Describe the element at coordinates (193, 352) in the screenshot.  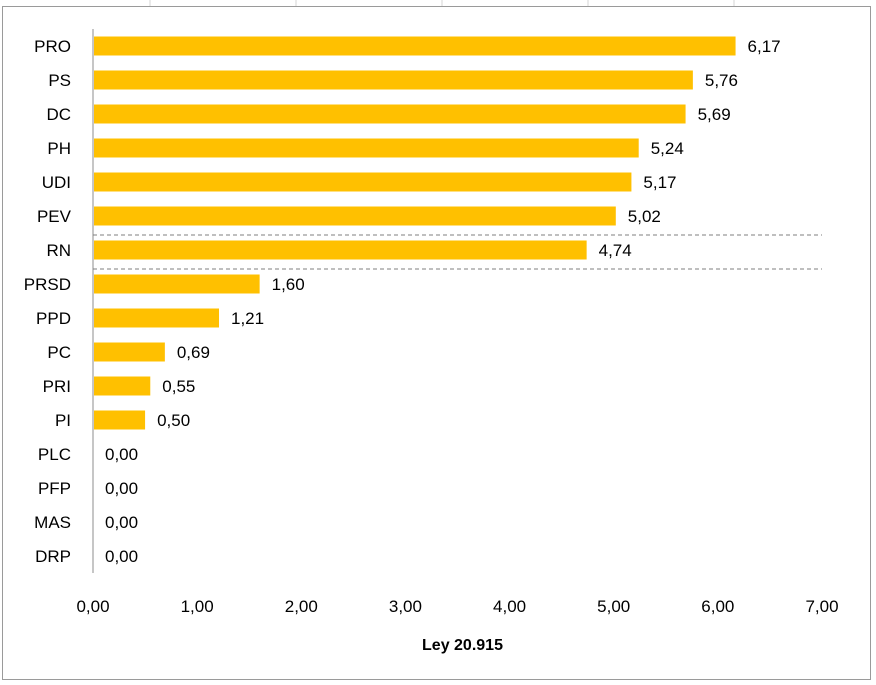
I see `value-label-pc: 0,69` at that location.